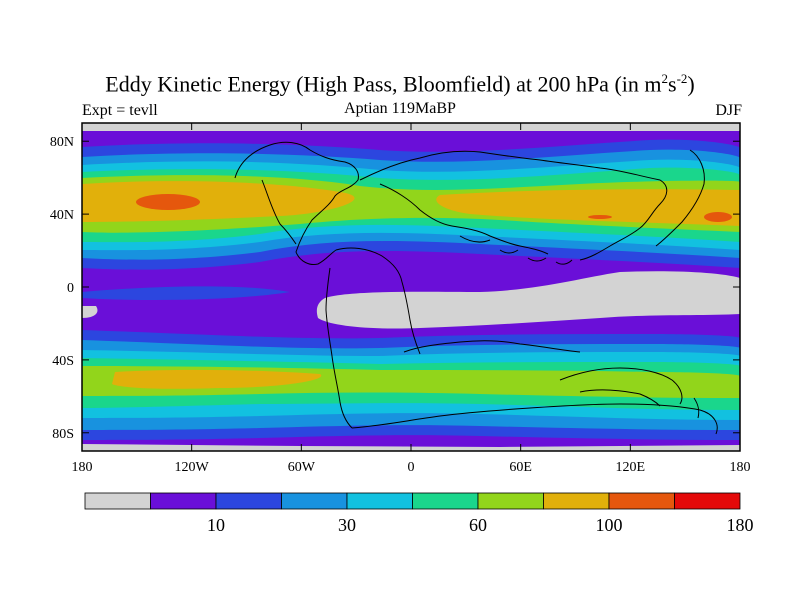  What do you see at coordinates (740, 525) in the screenshot?
I see `colorbar-label: 180` at bounding box center [740, 525].